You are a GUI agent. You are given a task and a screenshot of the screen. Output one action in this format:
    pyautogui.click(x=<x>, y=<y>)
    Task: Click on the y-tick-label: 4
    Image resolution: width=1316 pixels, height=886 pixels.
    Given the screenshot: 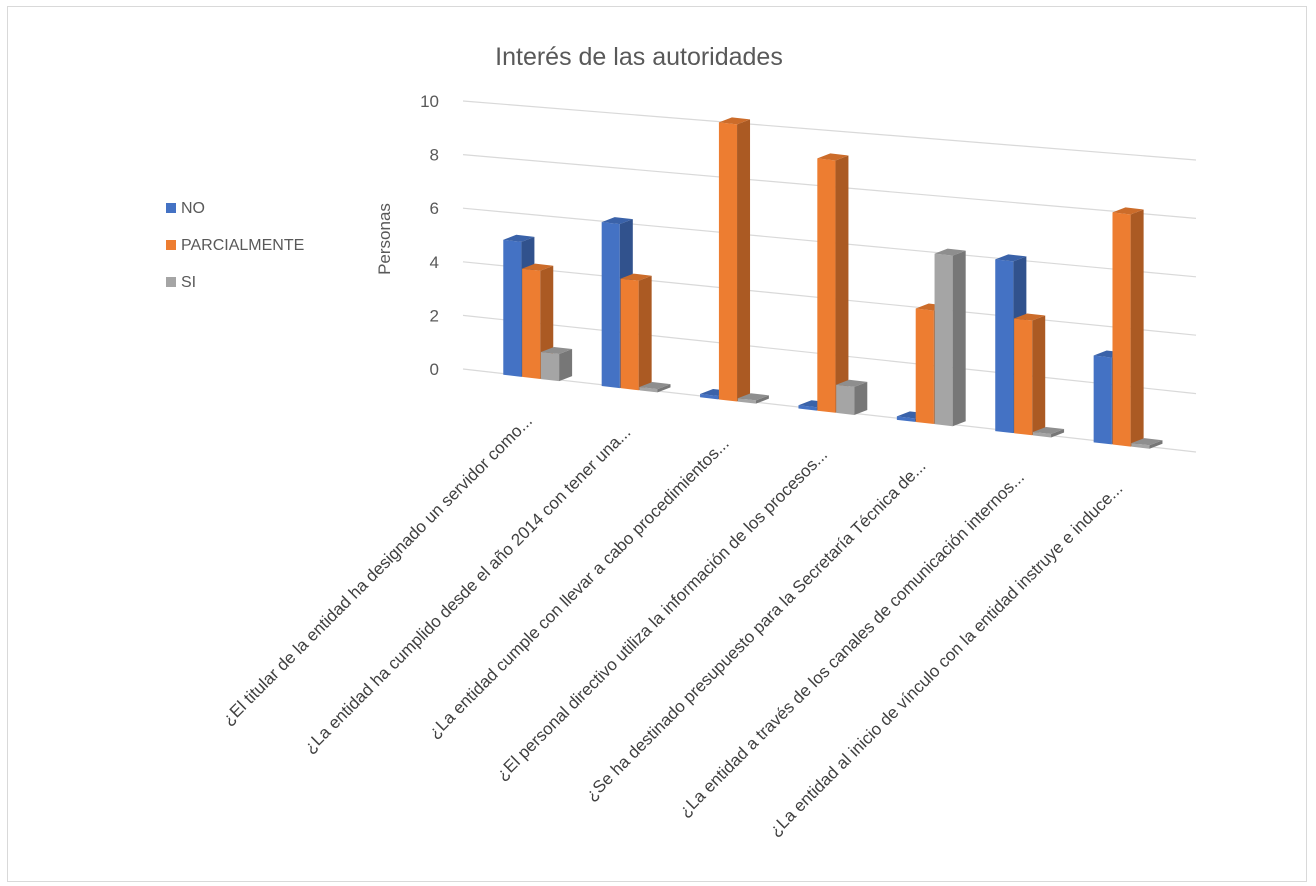 What is the action you would take?
    pyautogui.click(x=434, y=262)
    